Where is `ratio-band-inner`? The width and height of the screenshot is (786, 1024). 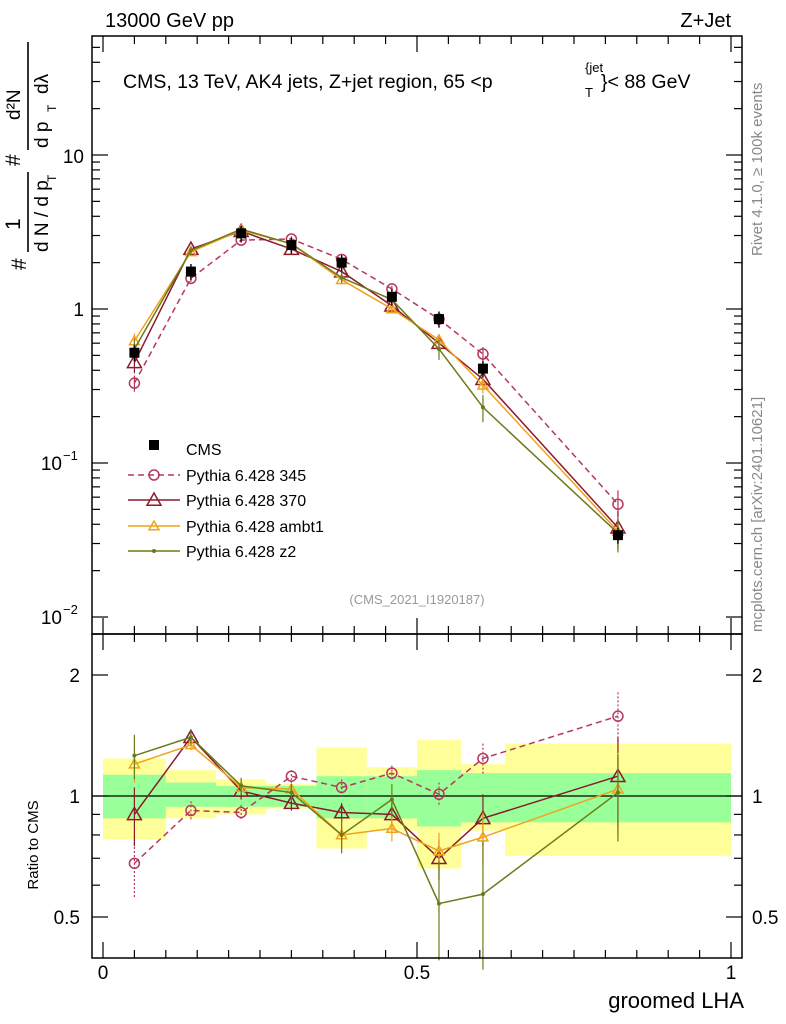 ratio-band-inner is located at coordinates (439, 798).